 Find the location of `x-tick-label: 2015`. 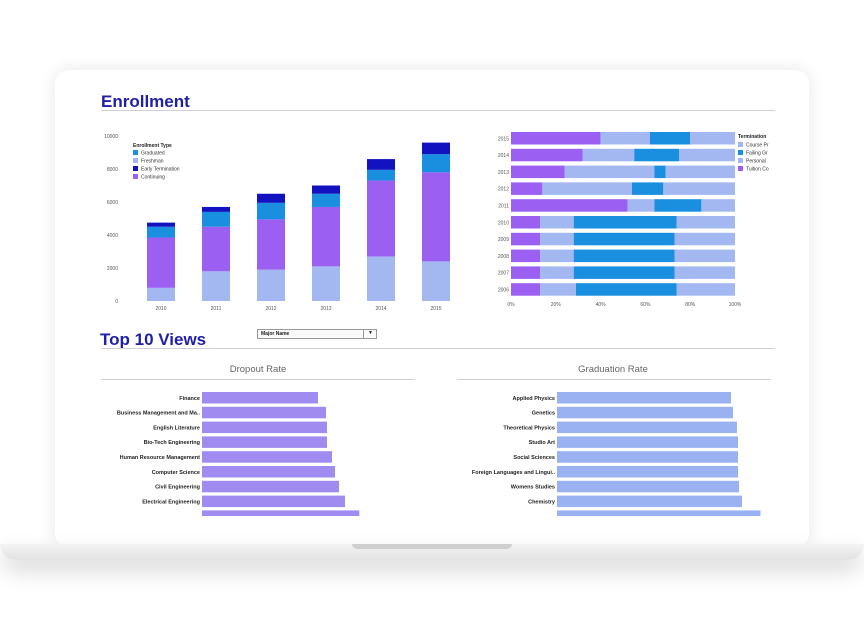

x-tick-label: 2015 is located at coordinates (435, 309).